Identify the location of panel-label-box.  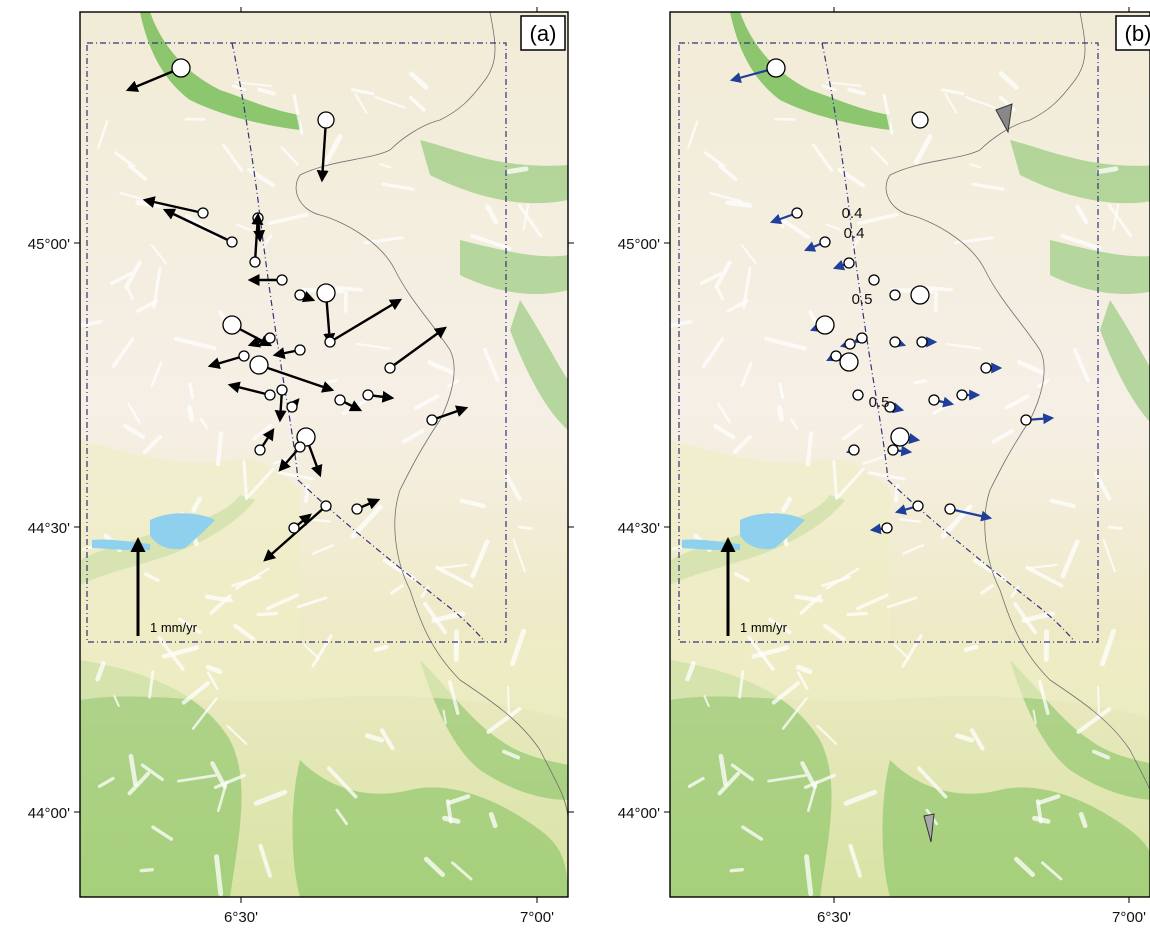
(1132, 33).